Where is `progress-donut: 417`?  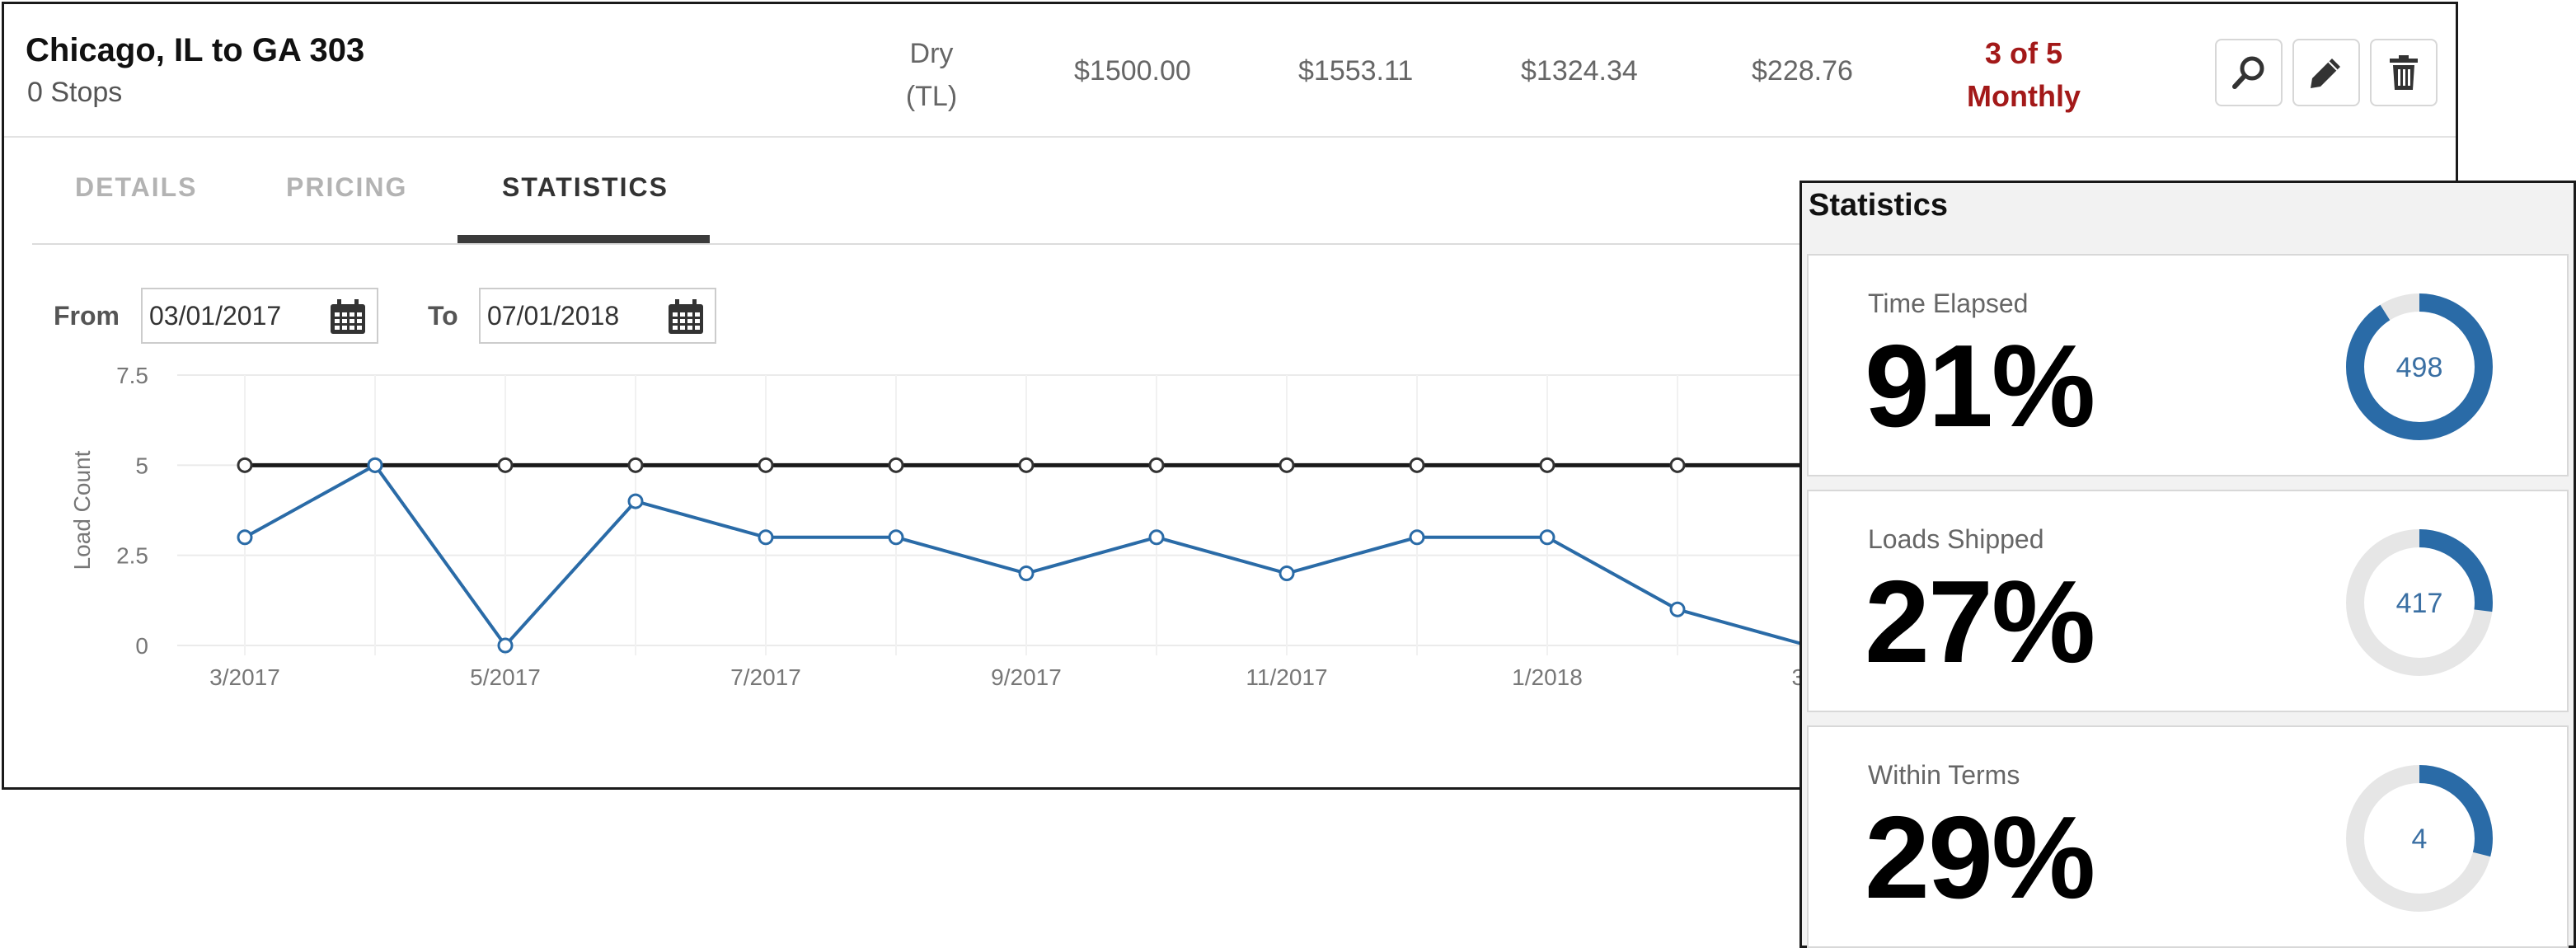
progress-donut: 417 is located at coordinates (2420, 602).